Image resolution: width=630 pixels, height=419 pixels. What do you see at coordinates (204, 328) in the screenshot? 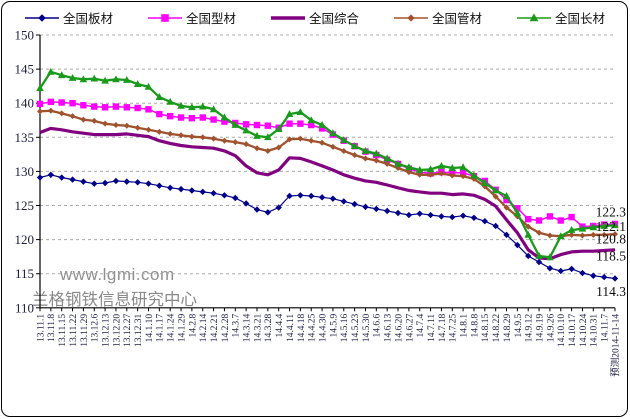
I see `x-tick-label: 14.2.14` at bounding box center [204, 328].